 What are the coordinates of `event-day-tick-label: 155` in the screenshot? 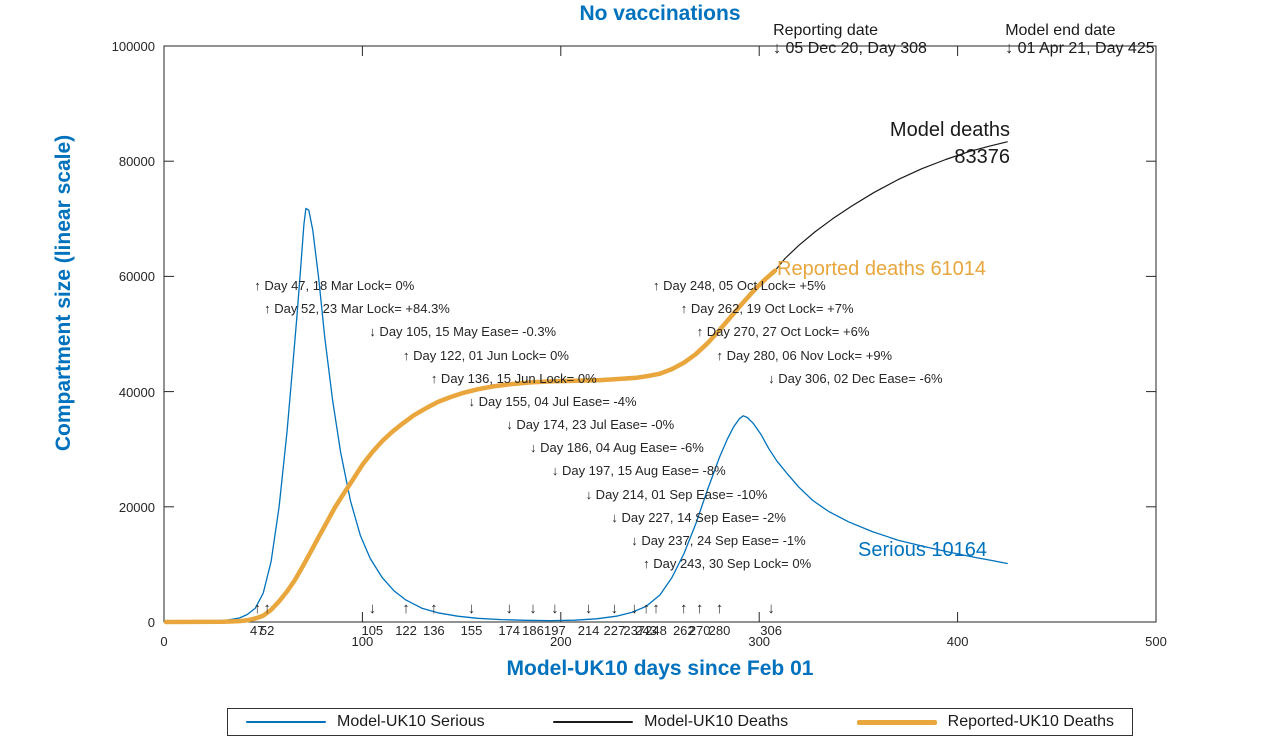 It's located at (471, 630).